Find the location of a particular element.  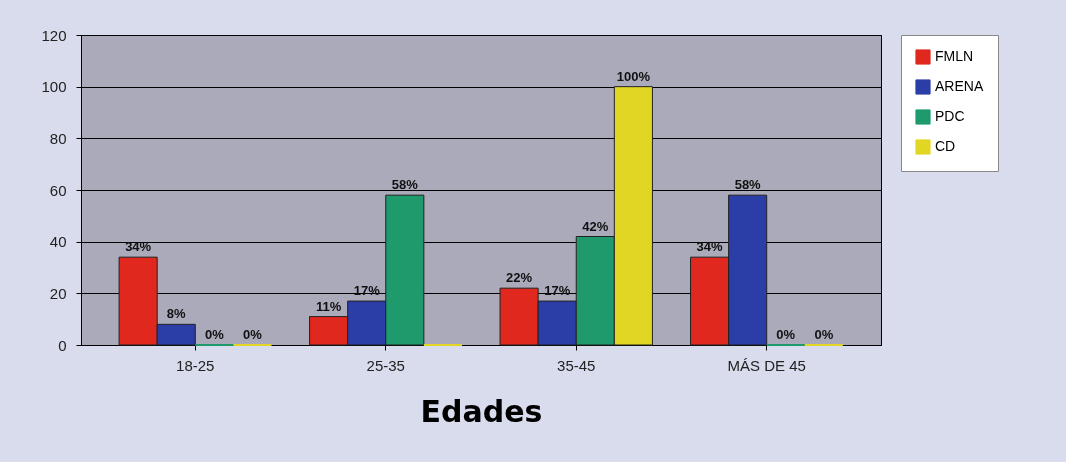

legend-label: FMLN is located at coordinates (954, 56).